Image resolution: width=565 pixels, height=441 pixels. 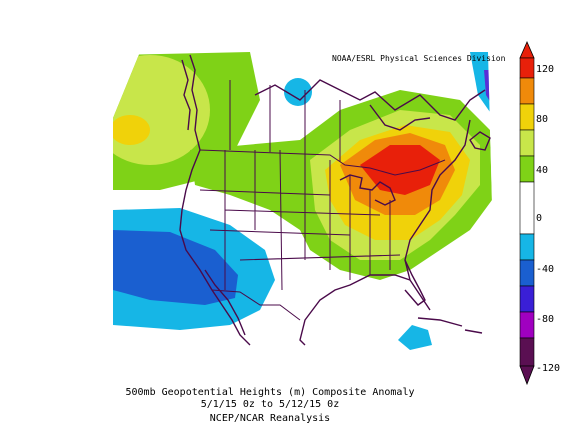 I want to click on colorbar-label-120: 120, so click(x=545, y=69).